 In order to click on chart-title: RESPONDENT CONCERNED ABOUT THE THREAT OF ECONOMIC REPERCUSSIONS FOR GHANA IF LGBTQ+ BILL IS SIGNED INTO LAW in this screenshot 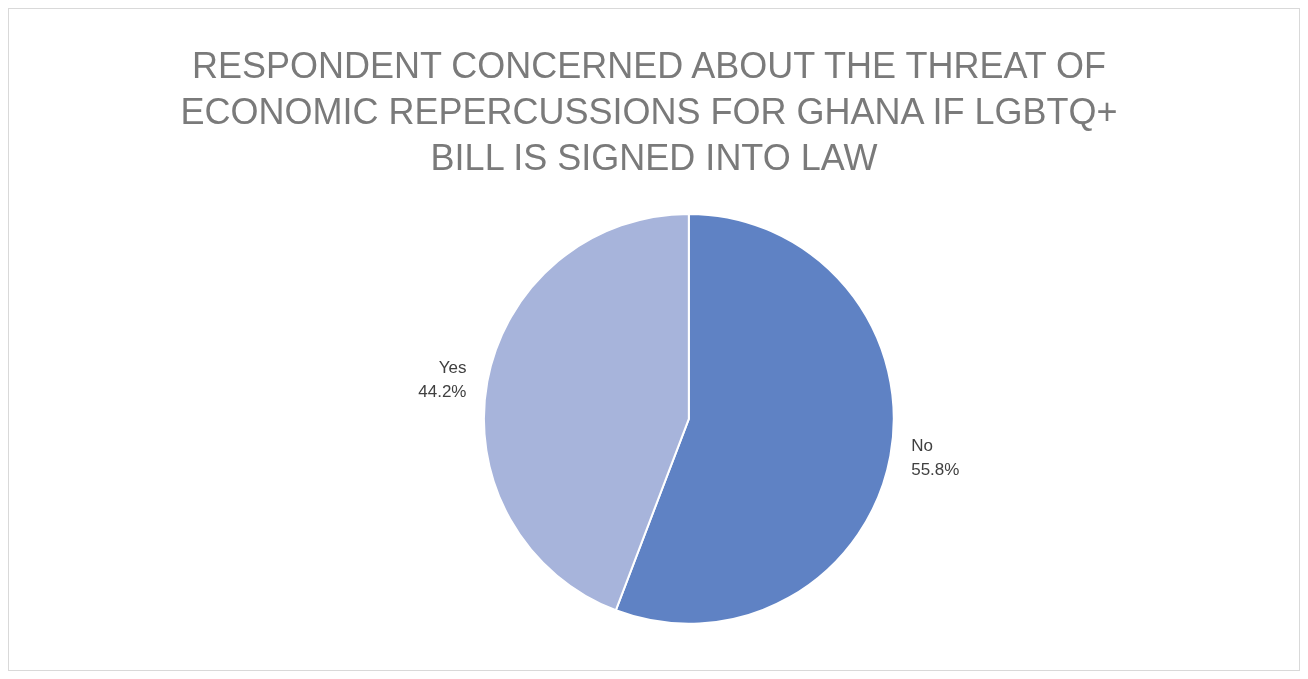, I will do `click(654, 111)`.